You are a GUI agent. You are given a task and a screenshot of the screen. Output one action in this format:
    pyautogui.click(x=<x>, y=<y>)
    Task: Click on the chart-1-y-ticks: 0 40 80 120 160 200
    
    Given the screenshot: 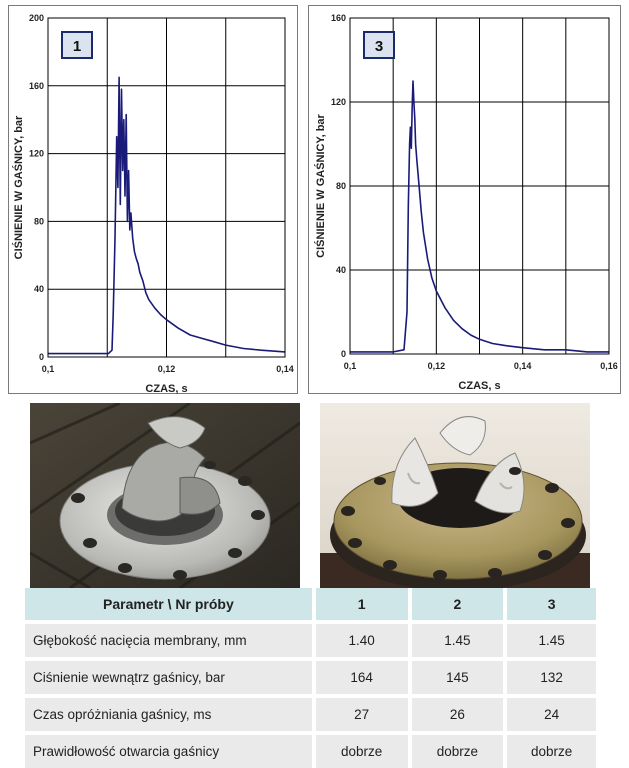 What is the action you would take?
    pyautogui.click(x=36, y=187)
    